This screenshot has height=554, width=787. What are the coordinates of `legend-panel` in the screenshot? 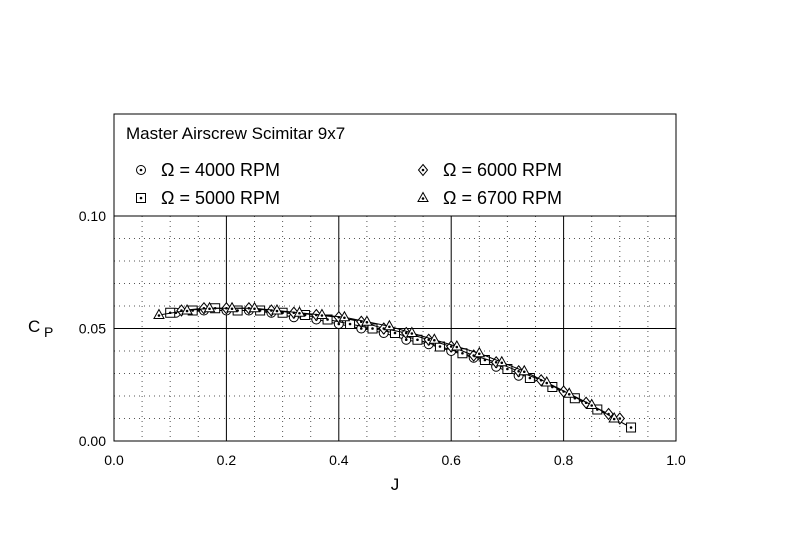 It's located at (395, 165).